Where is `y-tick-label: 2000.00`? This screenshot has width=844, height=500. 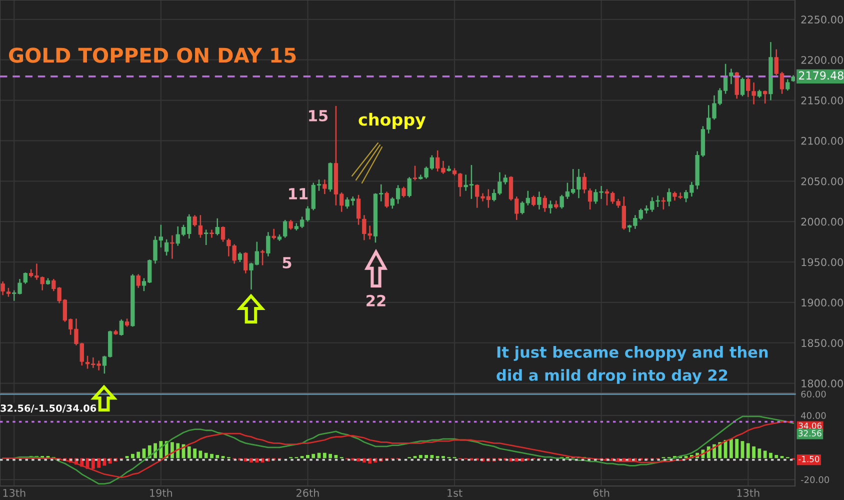 y-tick-label: 2000.00 is located at coordinates (822, 222).